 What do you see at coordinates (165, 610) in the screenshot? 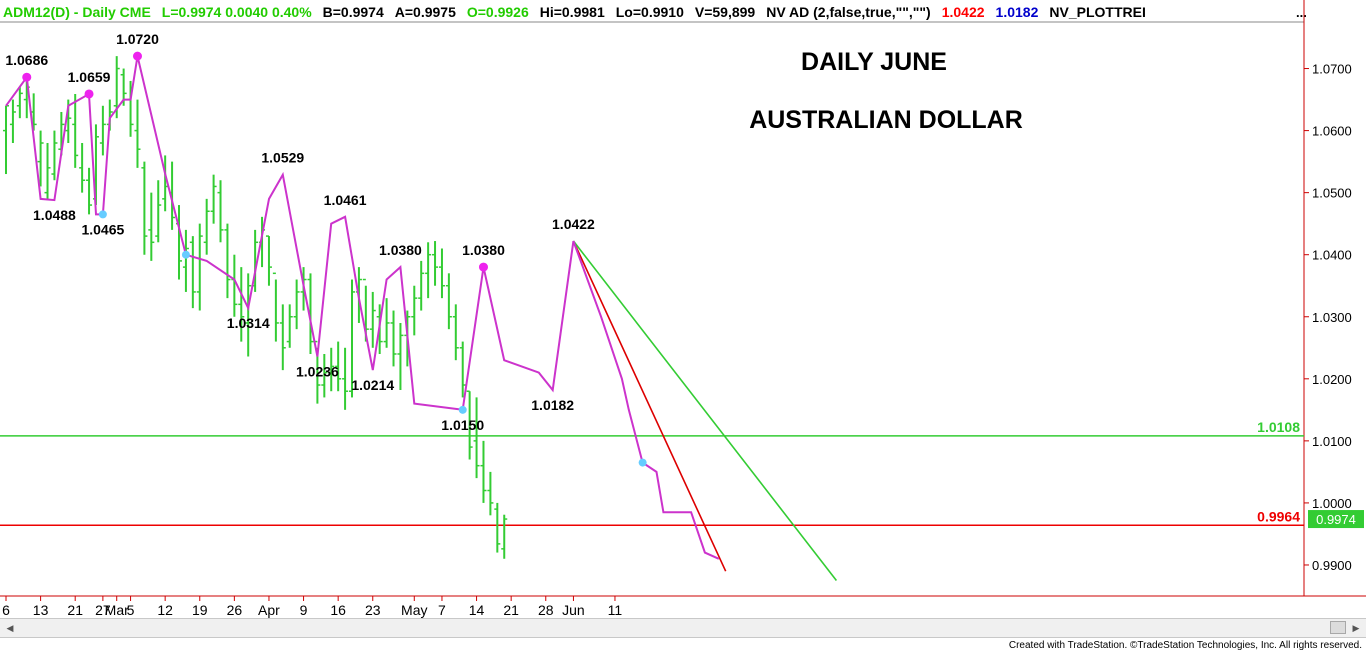
I see `x-tick-label: 12` at bounding box center [165, 610].